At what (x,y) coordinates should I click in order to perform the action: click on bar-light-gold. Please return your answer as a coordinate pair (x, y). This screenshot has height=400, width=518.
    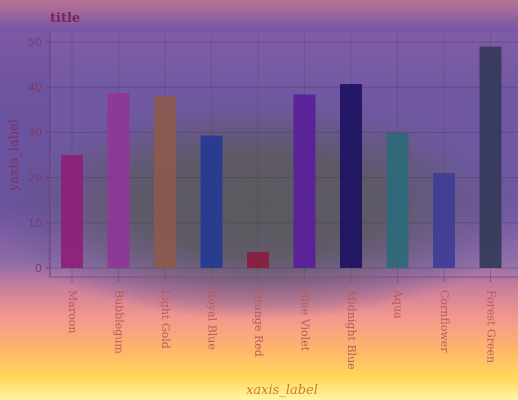
    Looking at the image, I should click on (165, 182).